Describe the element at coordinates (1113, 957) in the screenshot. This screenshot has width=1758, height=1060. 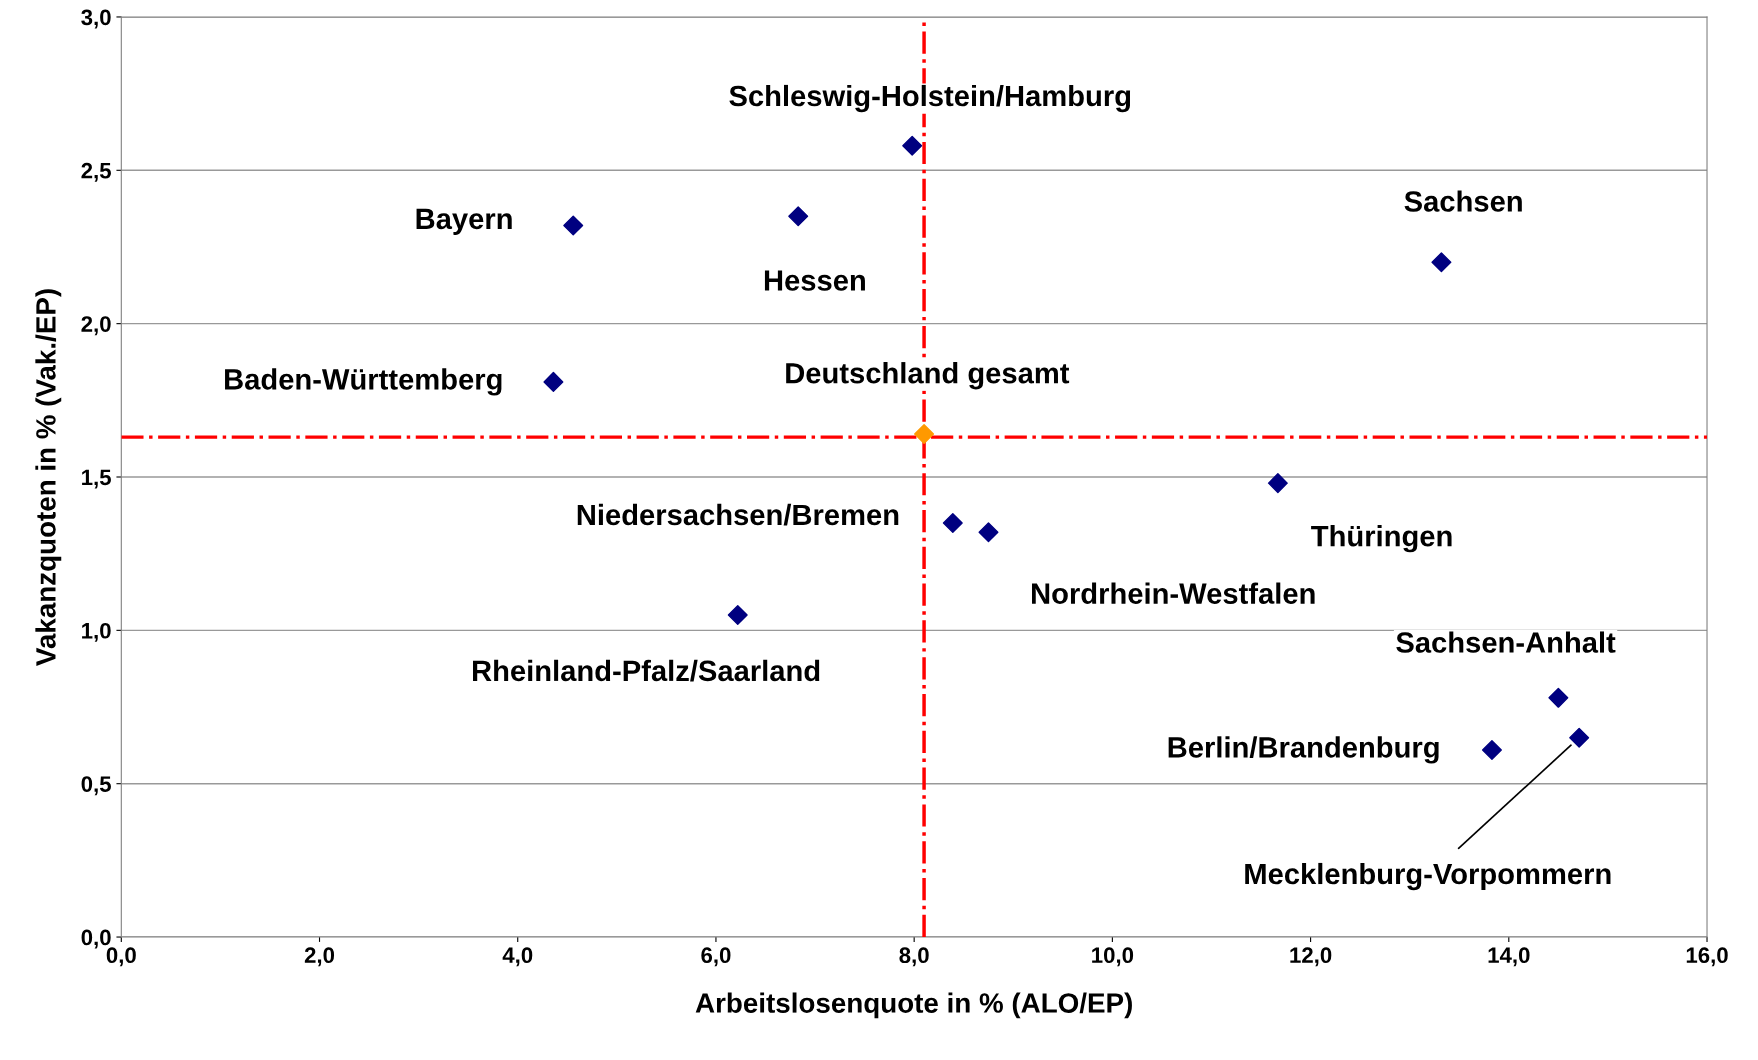
I see `x-tick-label: 10,0` at that location.